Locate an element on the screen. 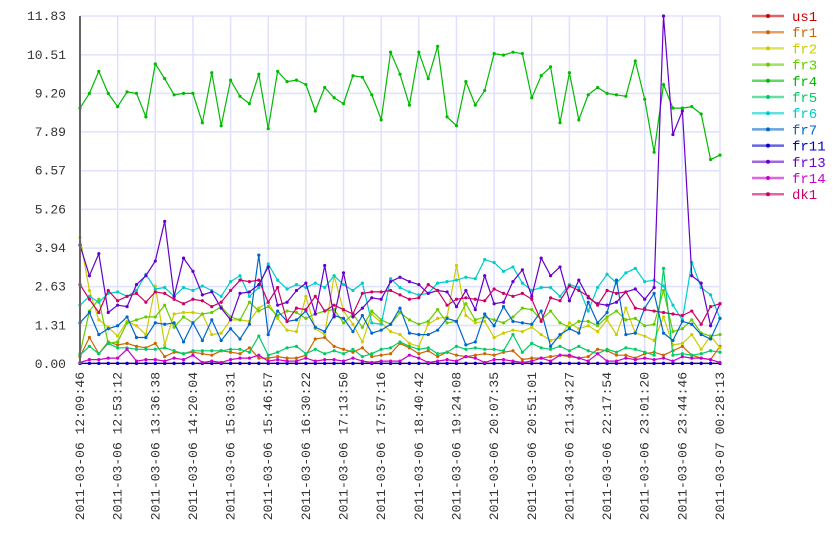  series-fr14 is located at coordinates (400, 356).